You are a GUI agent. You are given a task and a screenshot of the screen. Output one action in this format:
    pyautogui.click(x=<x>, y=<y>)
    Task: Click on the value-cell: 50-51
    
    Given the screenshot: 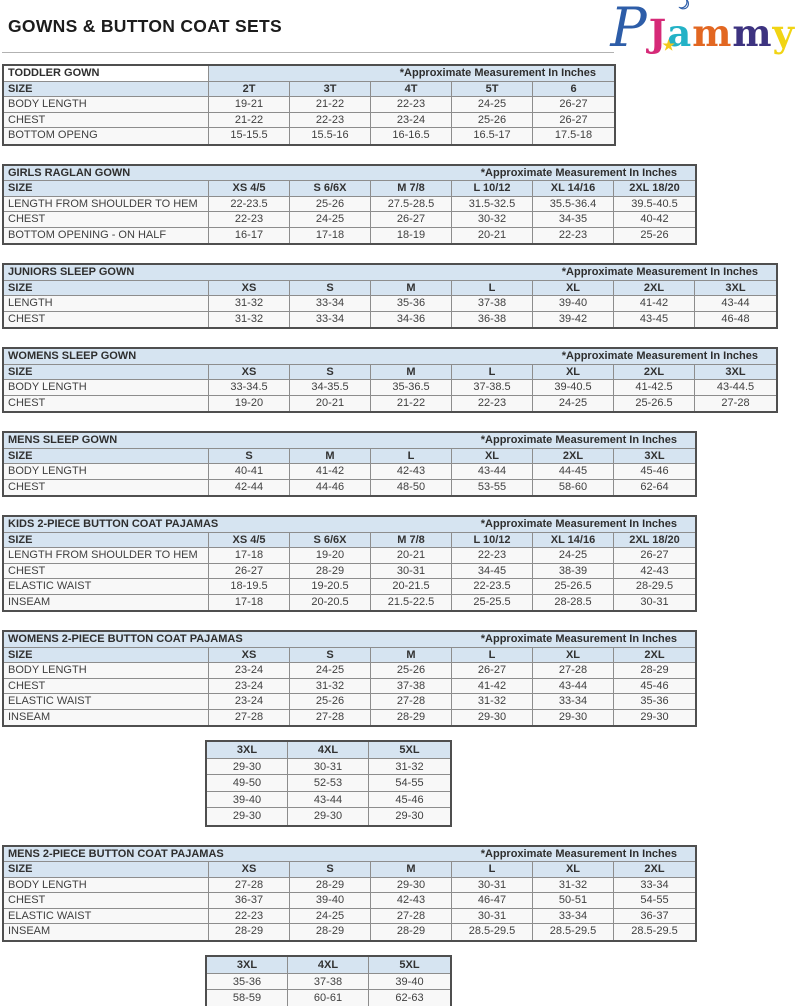 What is the action you would take?
    pyautogui.click(x=573, y=900)
    